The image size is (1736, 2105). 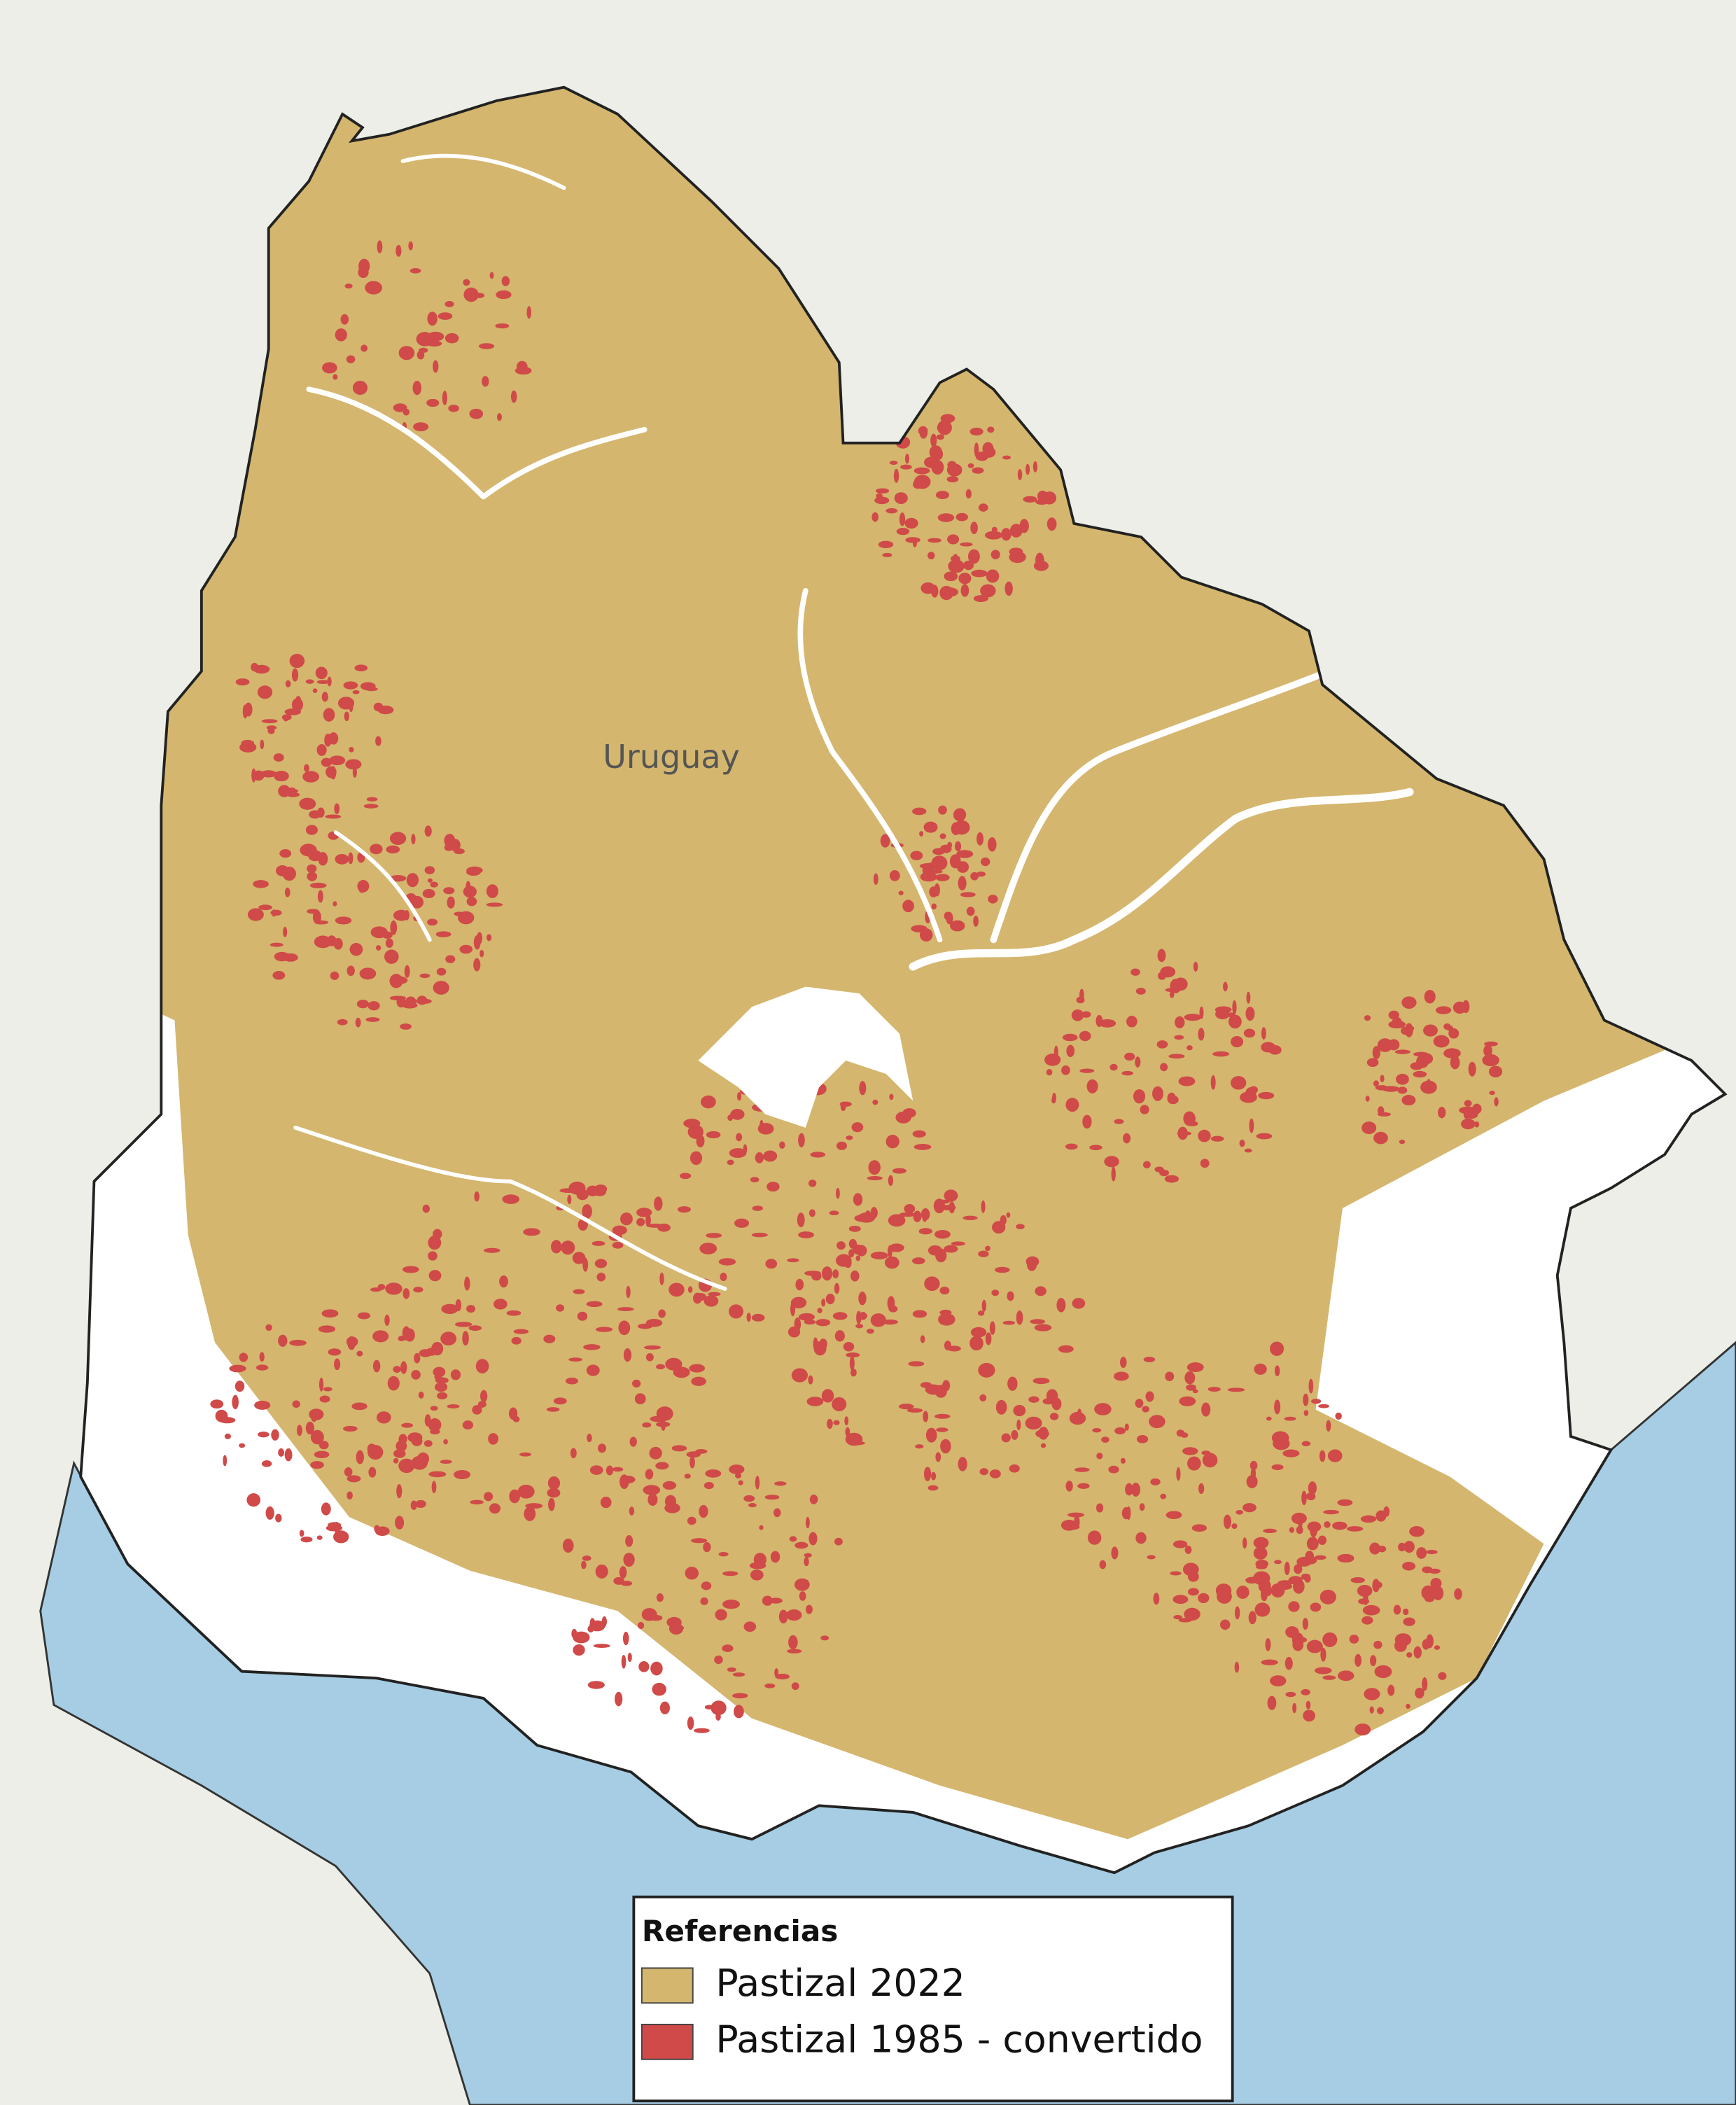 I want to click on country-label: Uruguay, so click(x=671, y=757).